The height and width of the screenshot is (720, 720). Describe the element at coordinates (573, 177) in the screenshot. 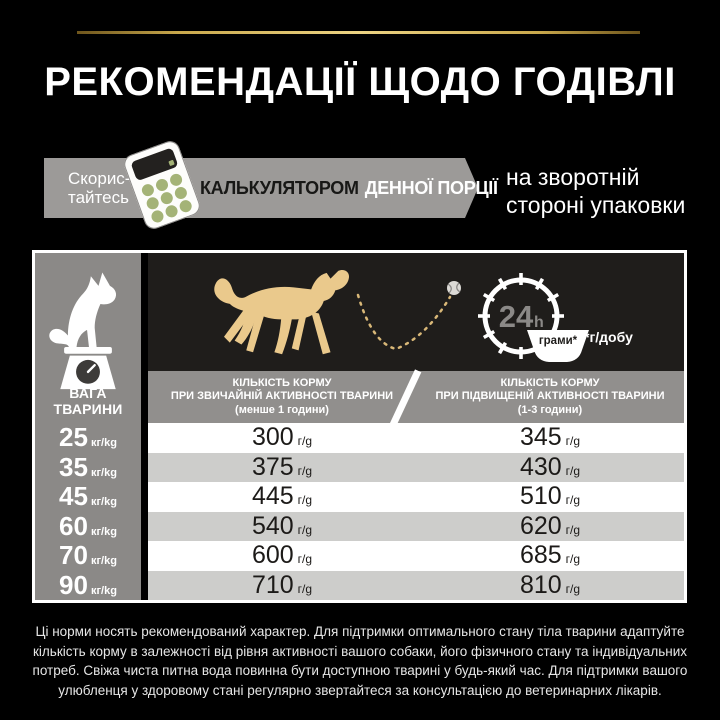

I see `banner-note-line1: на зворотній` at that location.